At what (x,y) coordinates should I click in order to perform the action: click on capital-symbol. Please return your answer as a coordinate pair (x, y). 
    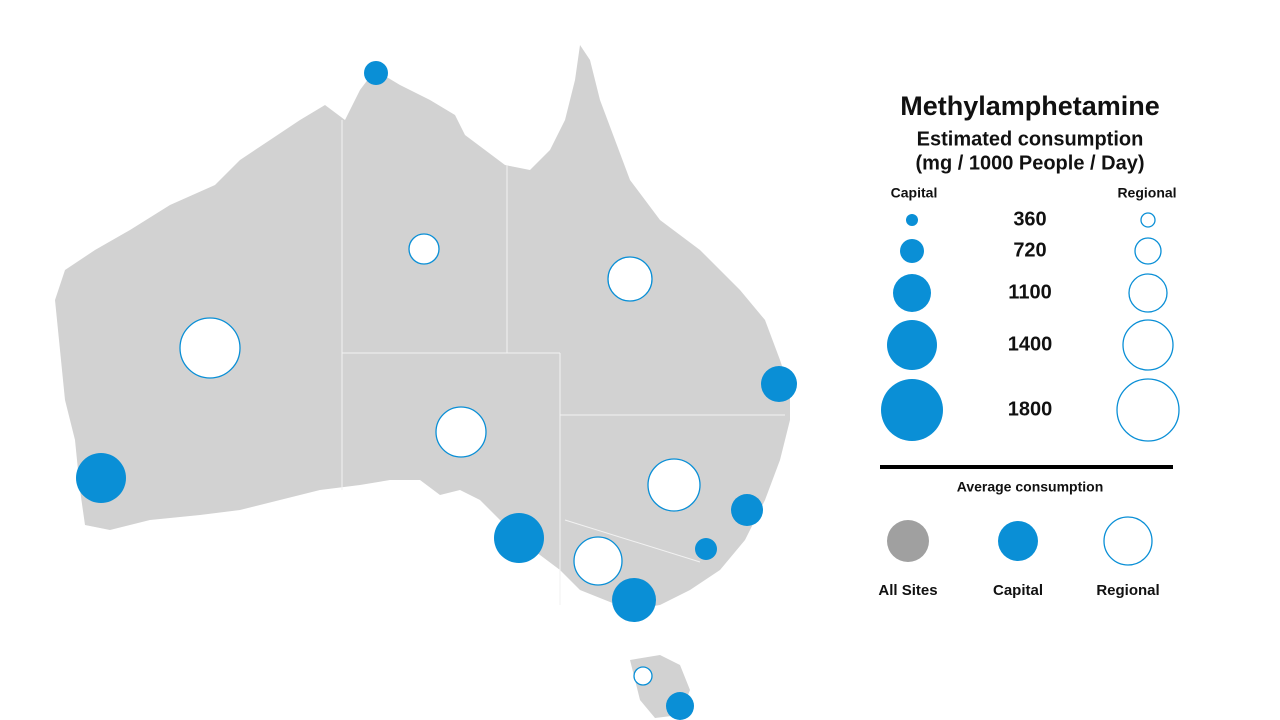
    Looking at the image, I should click on (1018, 541).